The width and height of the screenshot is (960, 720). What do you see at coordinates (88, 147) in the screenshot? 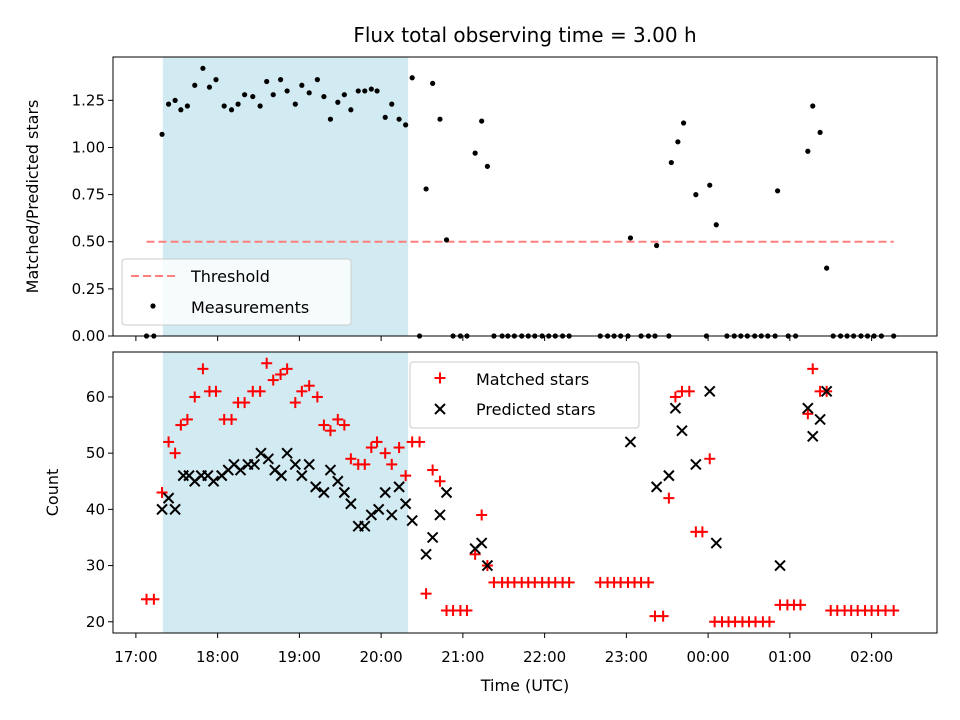
I see `y-tick-label: 1.00` at bounding box center [88, 147].